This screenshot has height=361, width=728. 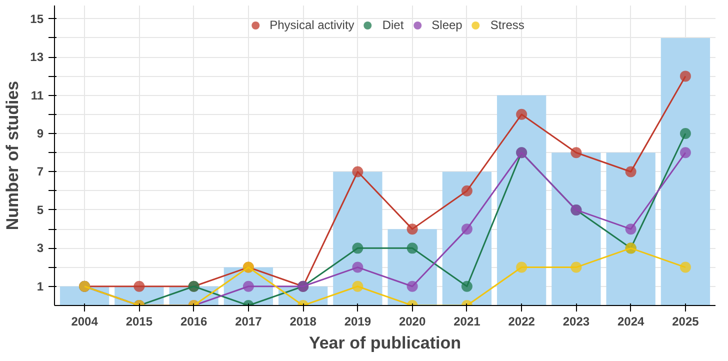 I want to click on x-tick-label: 2019, so click(x=358, y=321).